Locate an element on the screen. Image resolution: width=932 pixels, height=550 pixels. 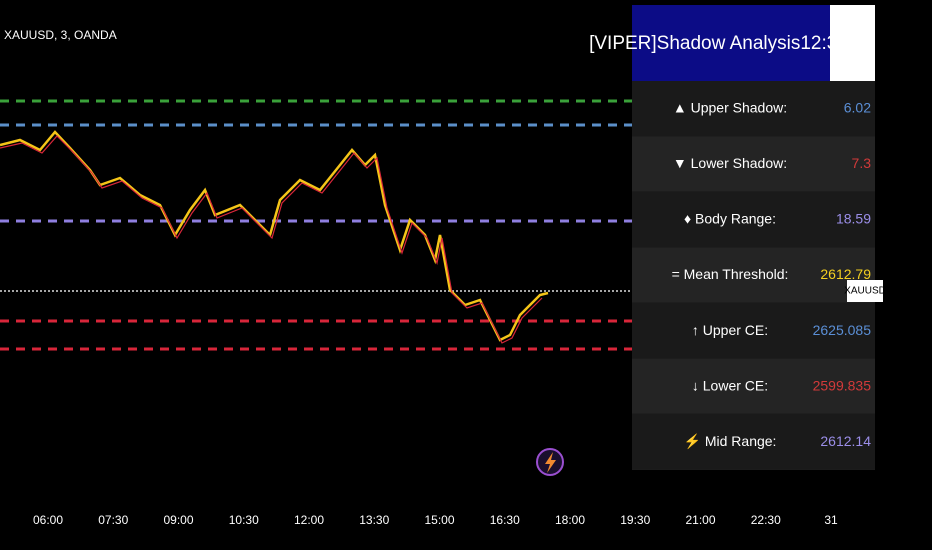
row-label: ↑ Upper CE: is located at coordinates (730, 330).